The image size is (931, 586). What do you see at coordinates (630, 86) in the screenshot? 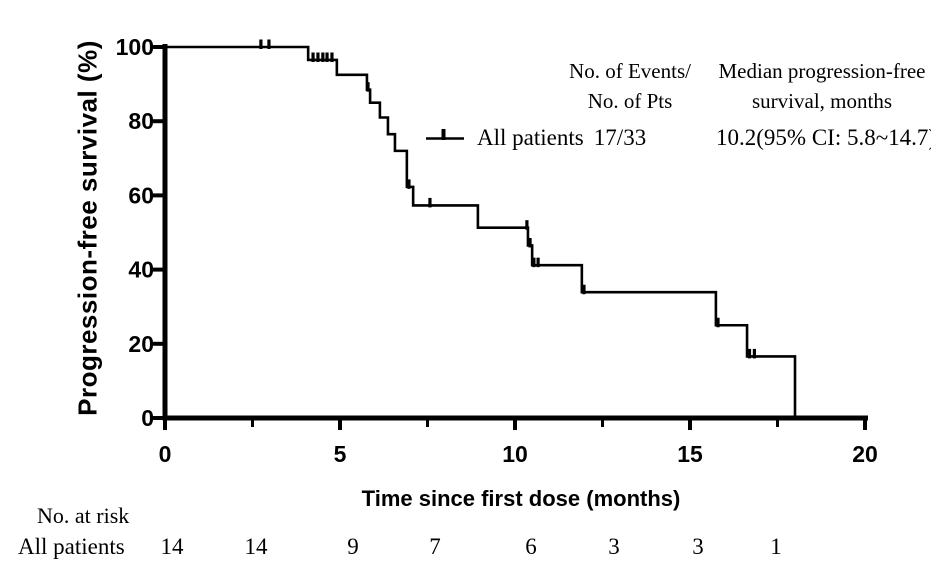
I see `legend-header-events: No. of Events/ No. of Pts` at bounding box center [630, 86].